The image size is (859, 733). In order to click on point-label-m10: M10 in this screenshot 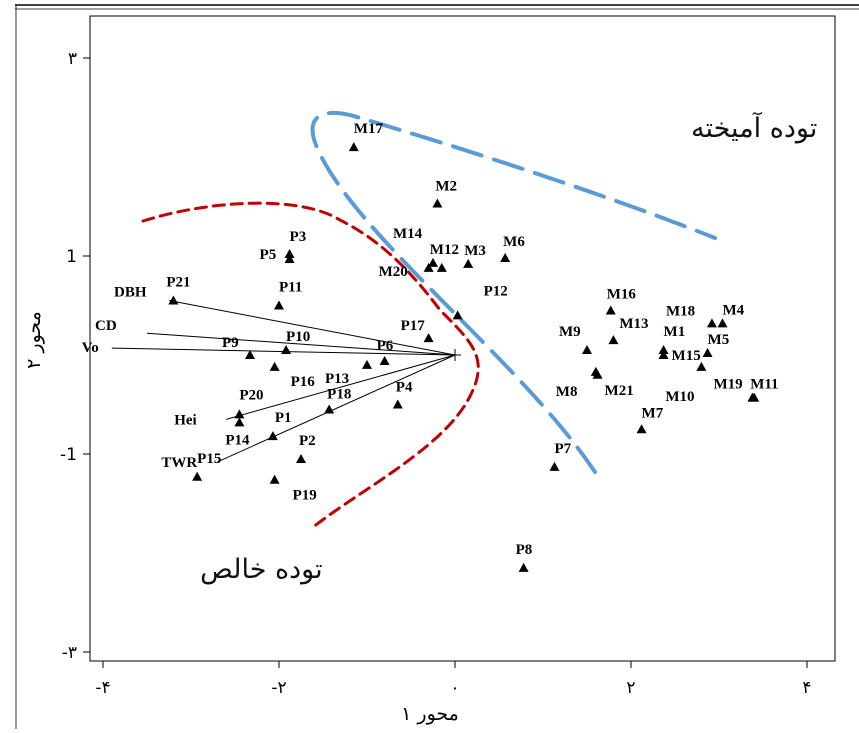, I will do `click(679, 397)`.